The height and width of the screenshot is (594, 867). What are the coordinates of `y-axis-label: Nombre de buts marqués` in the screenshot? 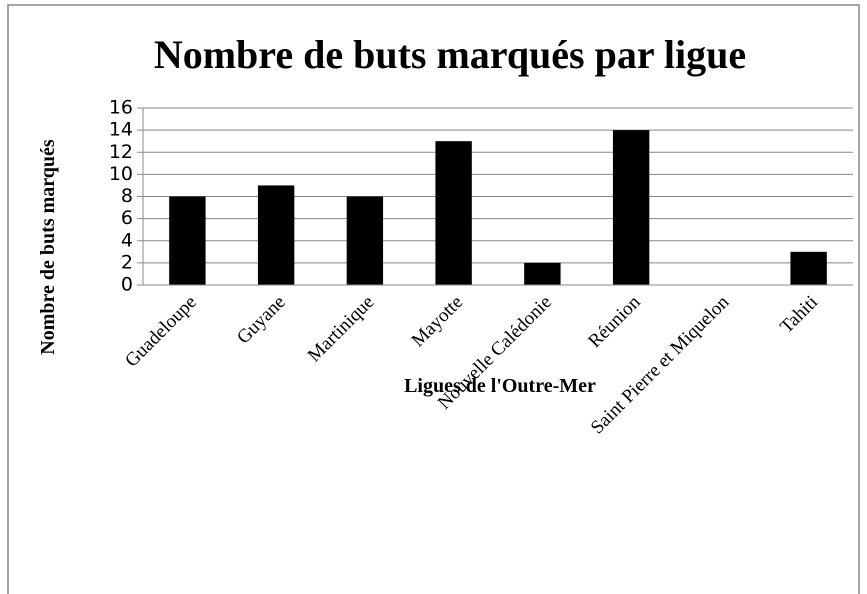 It's located at (48, 247).